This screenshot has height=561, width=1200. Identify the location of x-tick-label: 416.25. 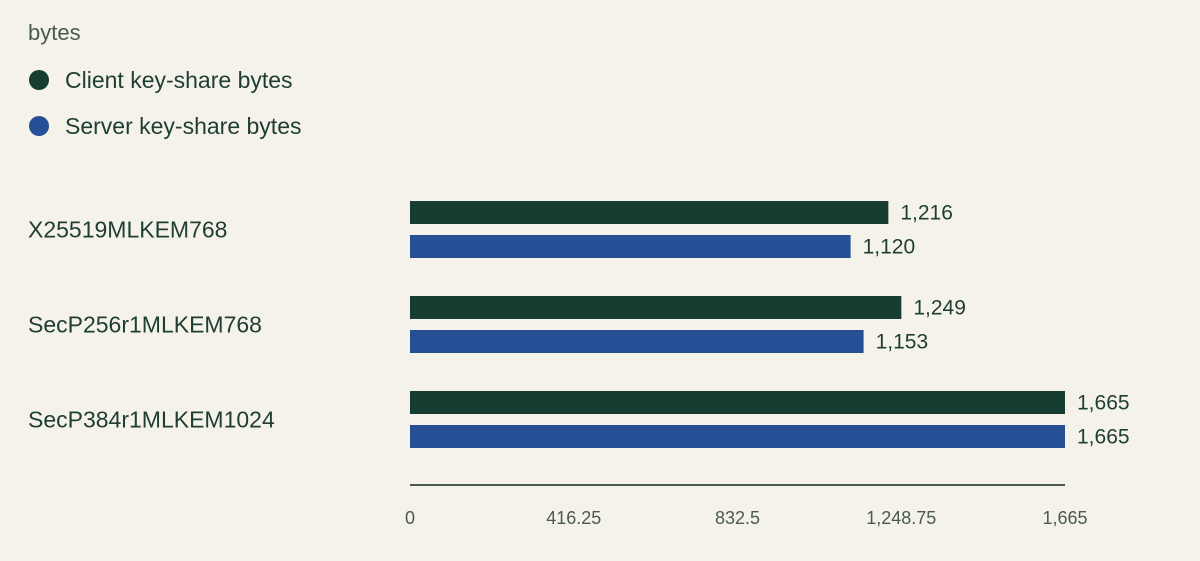
(573, 518).